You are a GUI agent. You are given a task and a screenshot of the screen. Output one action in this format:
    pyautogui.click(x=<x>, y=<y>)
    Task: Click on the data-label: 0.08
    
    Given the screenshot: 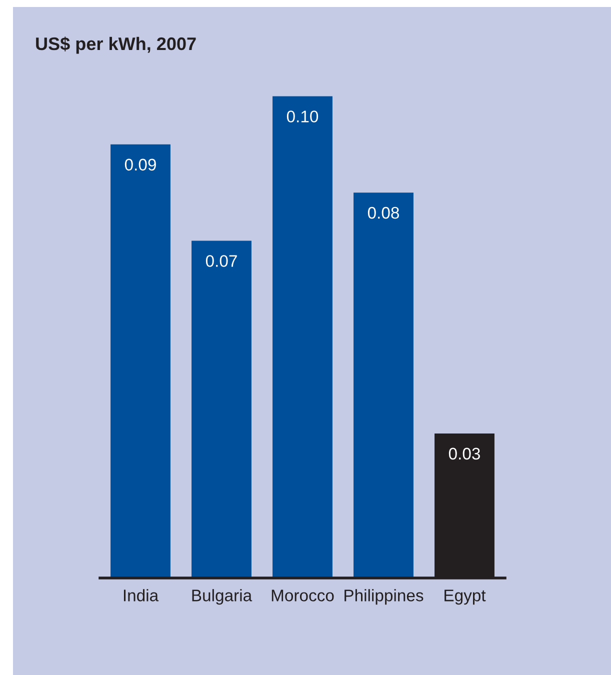 What is the action you would take?
    pyautogui.click(x=383, y=212)
    